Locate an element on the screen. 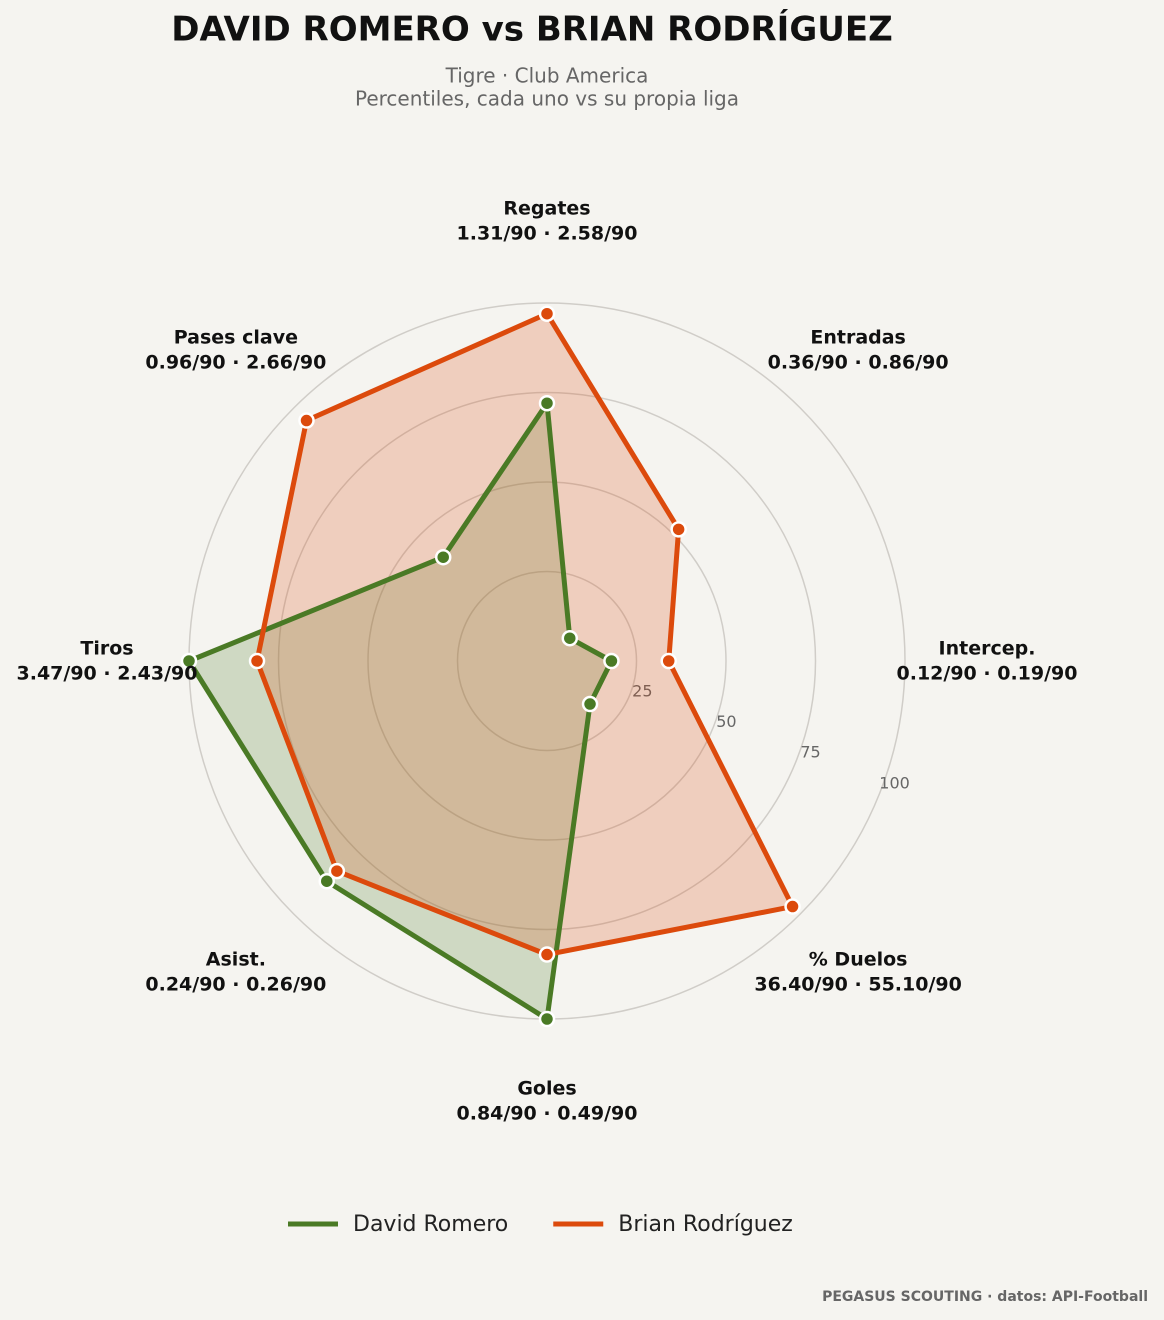 The height and width of the screenshot is (1320, 1164). legend-label: David Romero is located at coordinates (430, 1224).